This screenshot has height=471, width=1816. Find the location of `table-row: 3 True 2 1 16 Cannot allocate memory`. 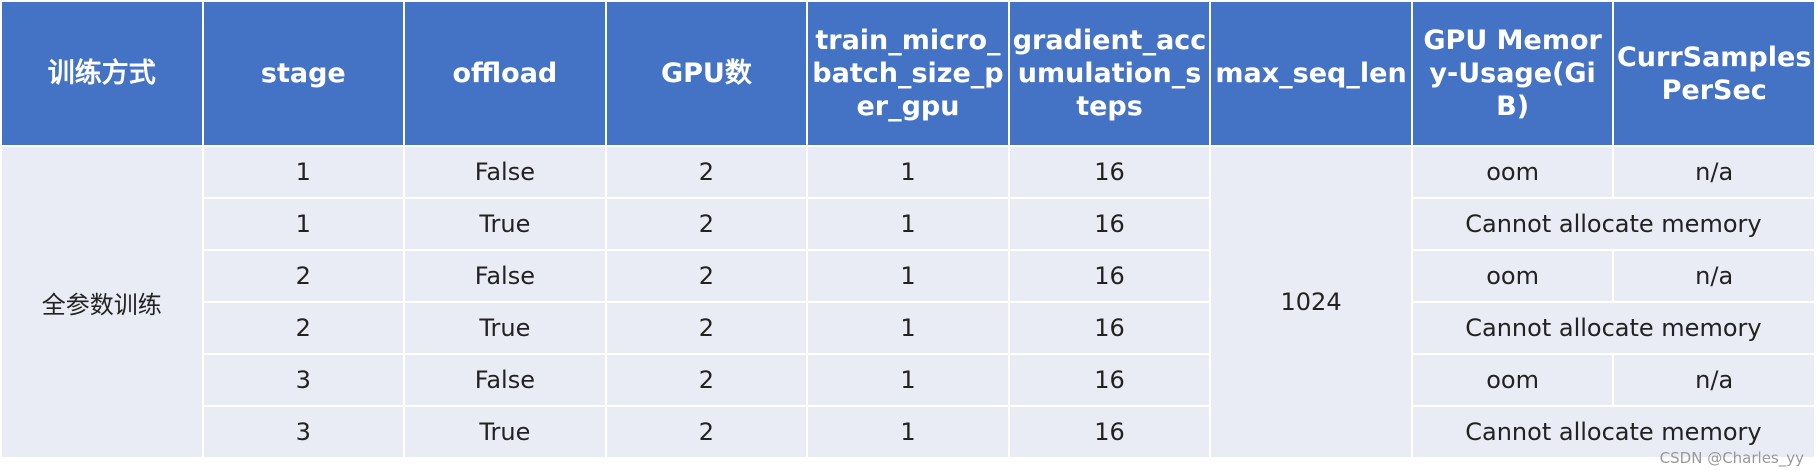

table-row: 3 True 2 1 16 Cannot allocate memory is located at coordinates (908, 432).